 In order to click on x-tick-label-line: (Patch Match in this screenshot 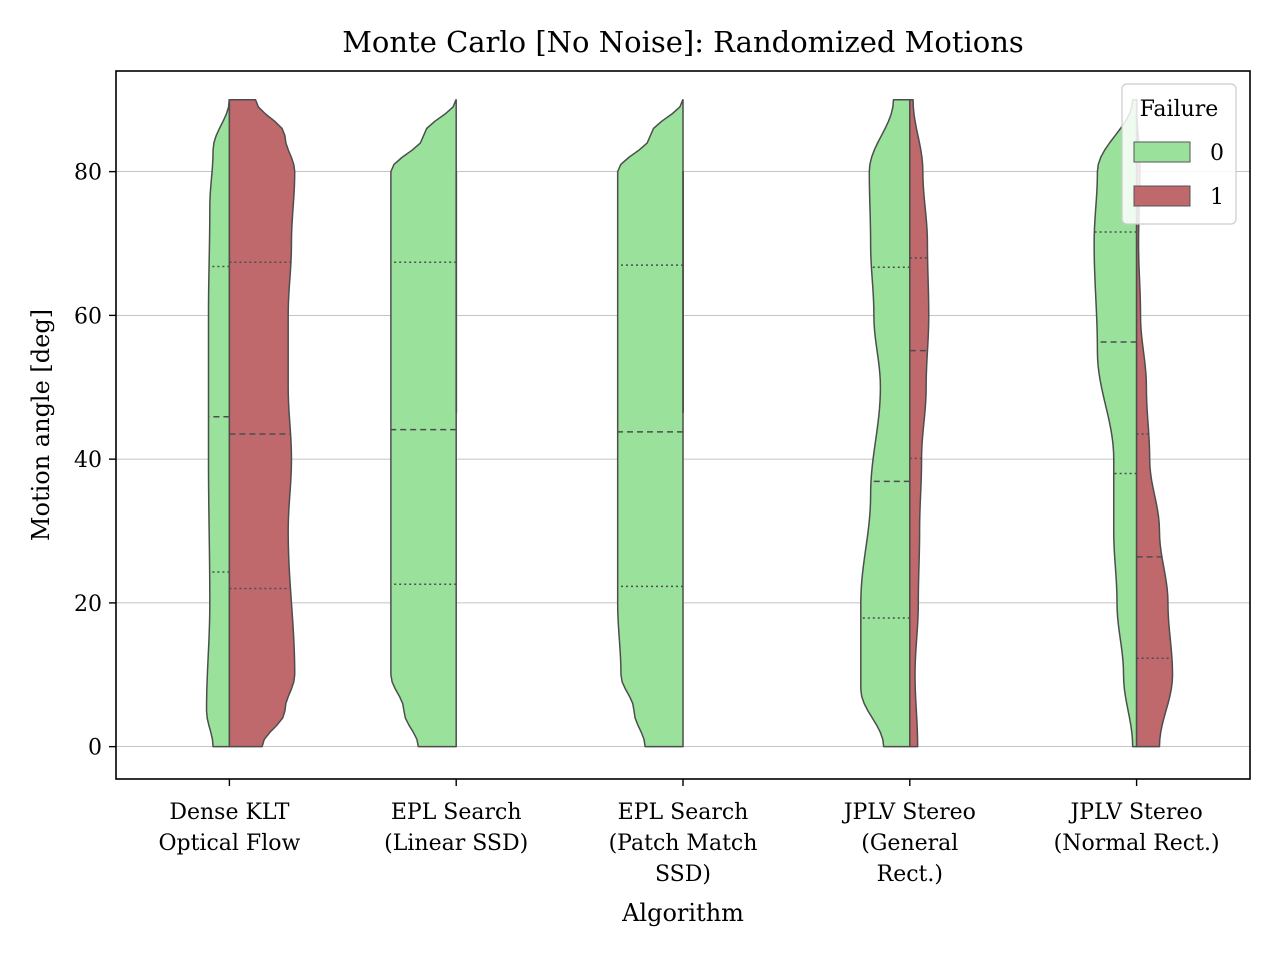, I will do `click(683, 843)`.